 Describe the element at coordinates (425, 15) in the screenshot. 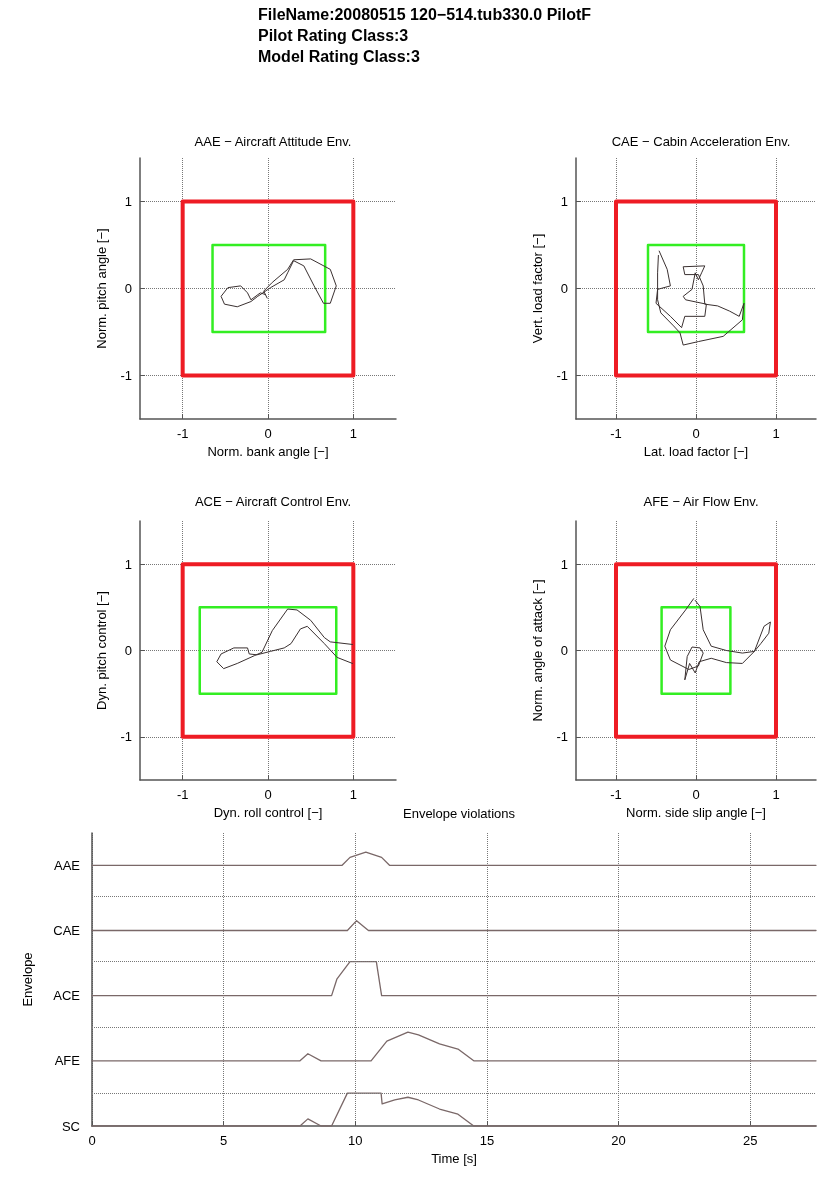

I see `text: FileName:20080515 120−514.tub330.0 PilotF` at that location.